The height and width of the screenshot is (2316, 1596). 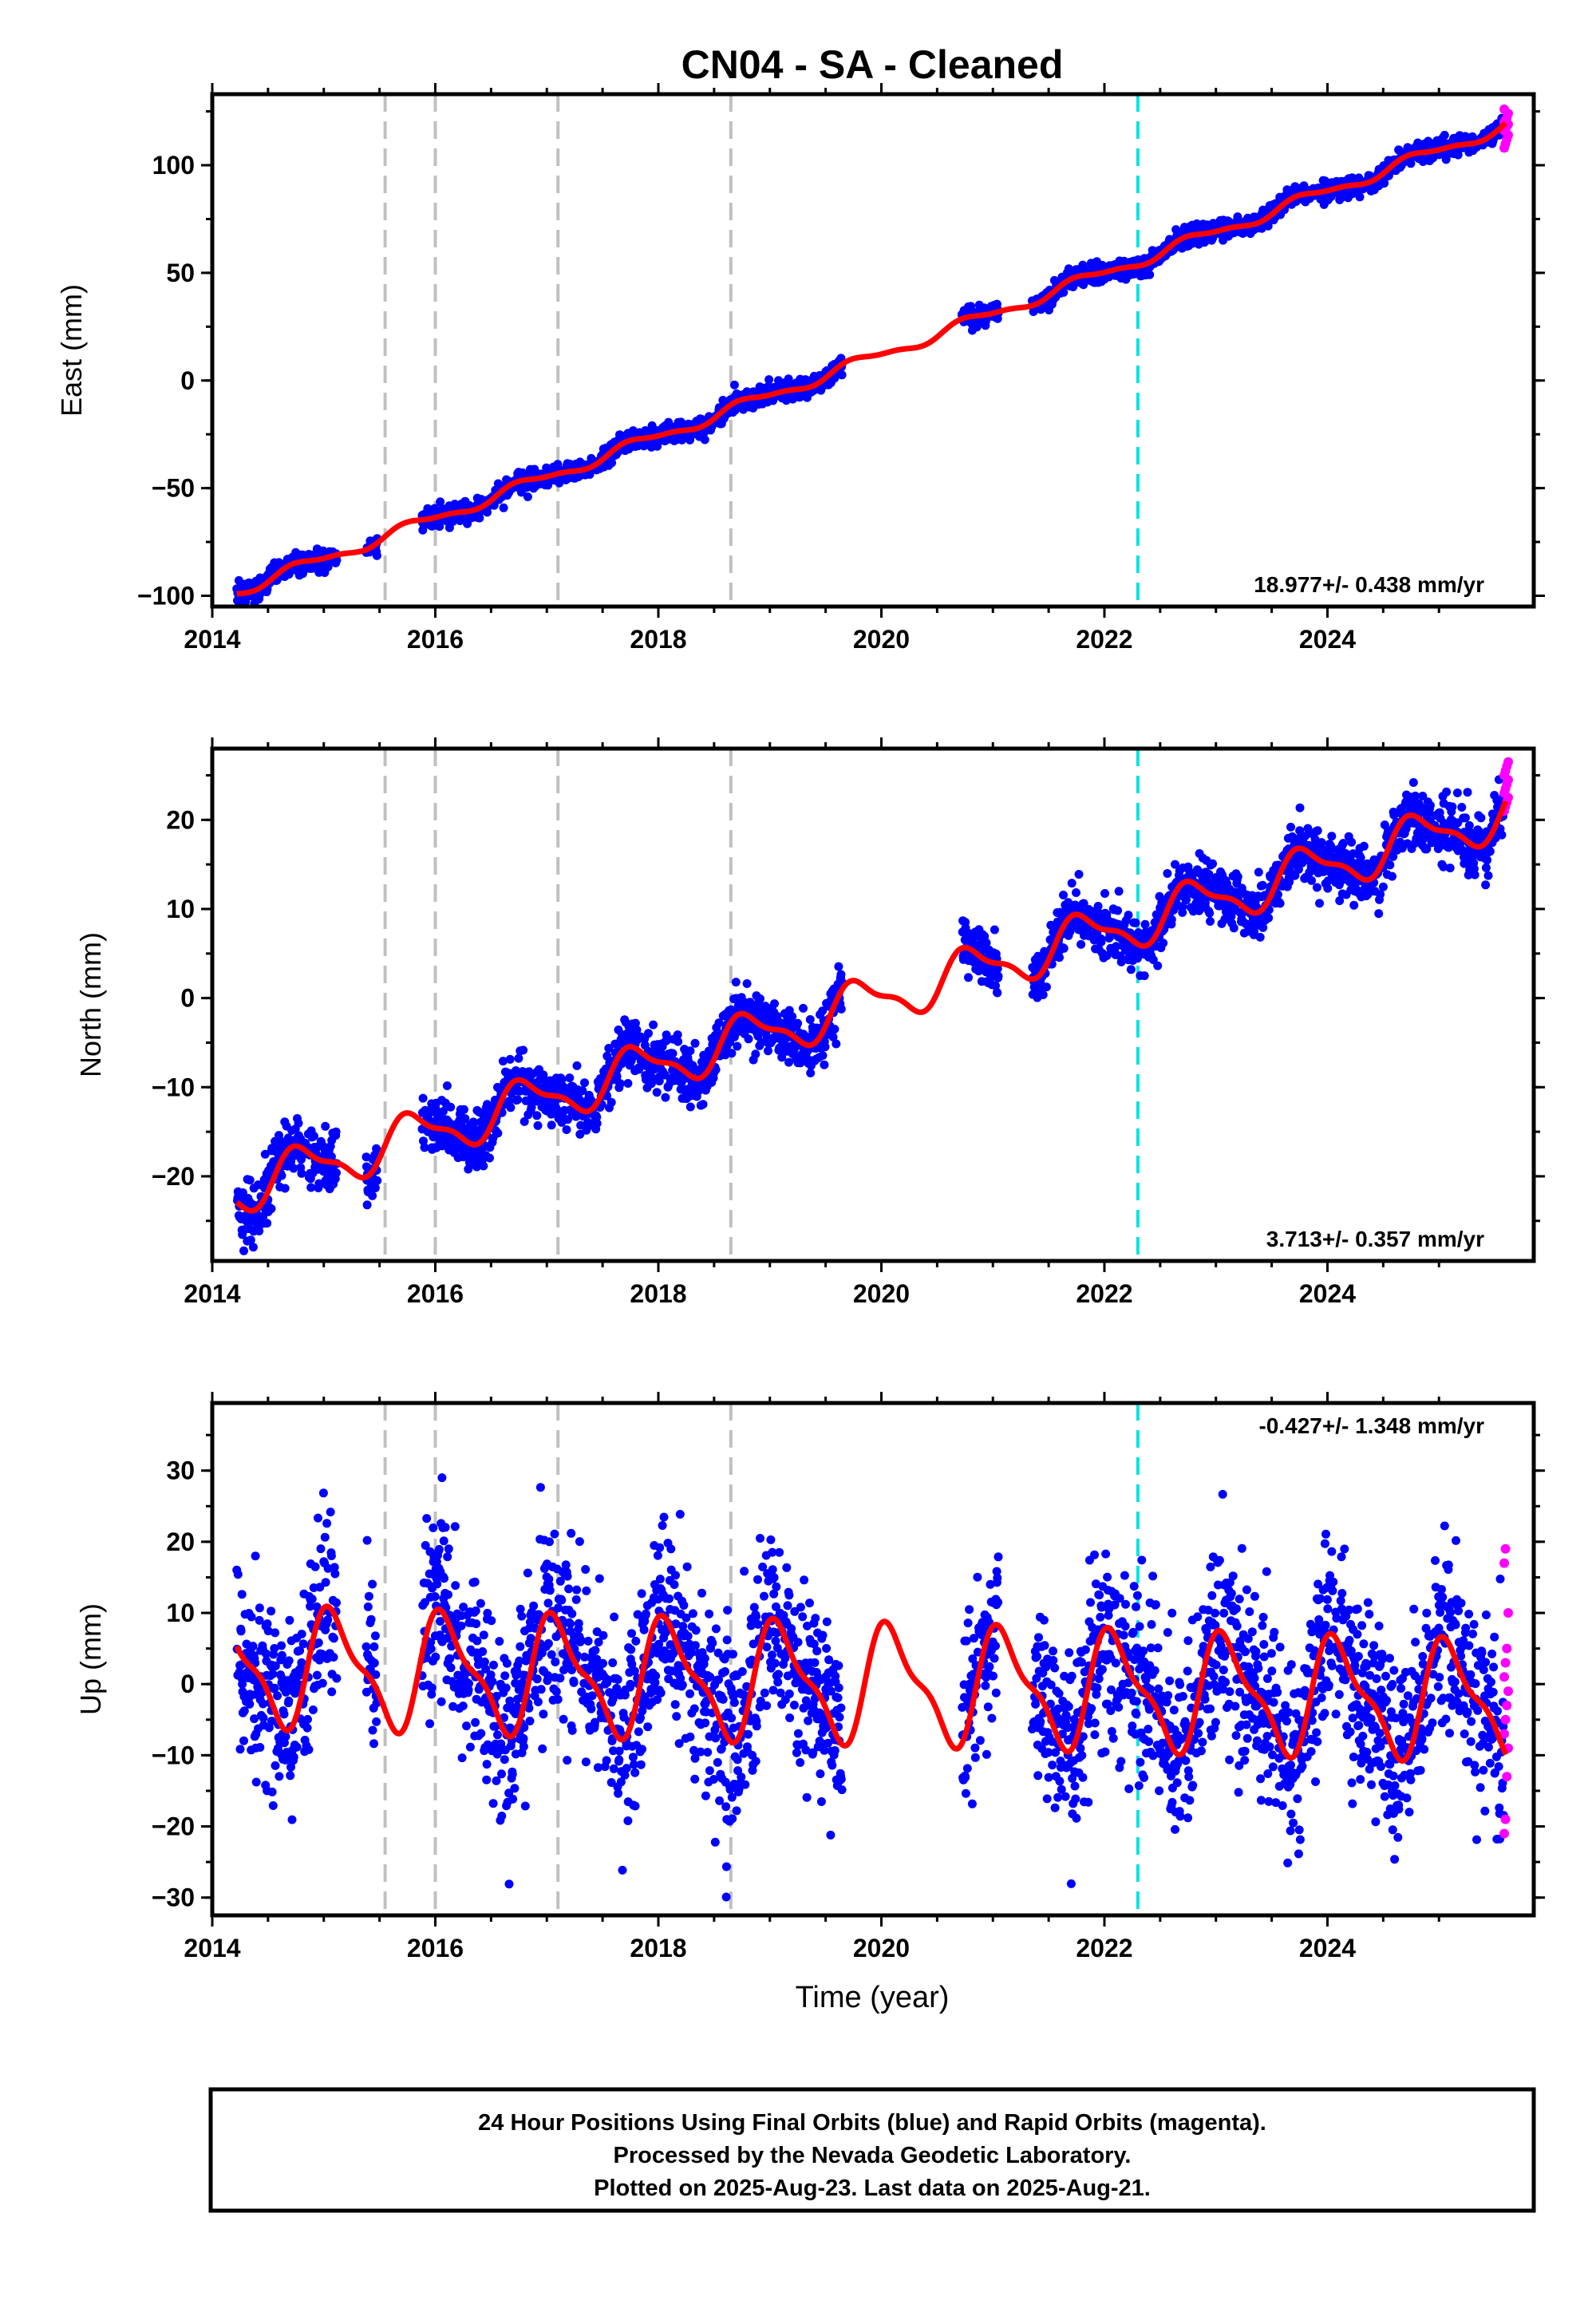 I want to click on y-tick-label: −50, so click(x=173, y=488).